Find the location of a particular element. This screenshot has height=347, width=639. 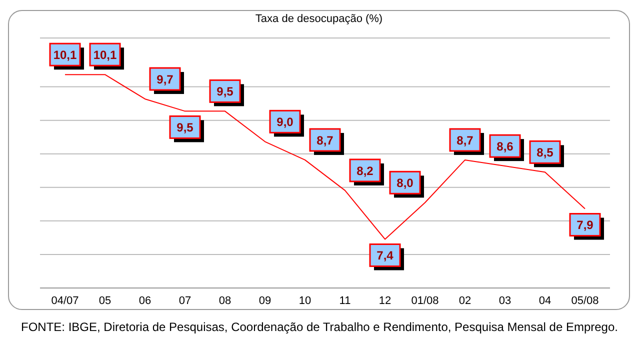

x-tick-label: 03 is located at coordinates (505, 300).